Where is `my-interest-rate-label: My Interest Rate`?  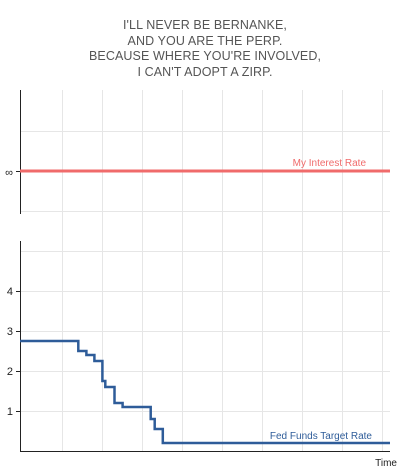
my-interest-rate-label: My Interest Rate is located at coordinates (330, 163).